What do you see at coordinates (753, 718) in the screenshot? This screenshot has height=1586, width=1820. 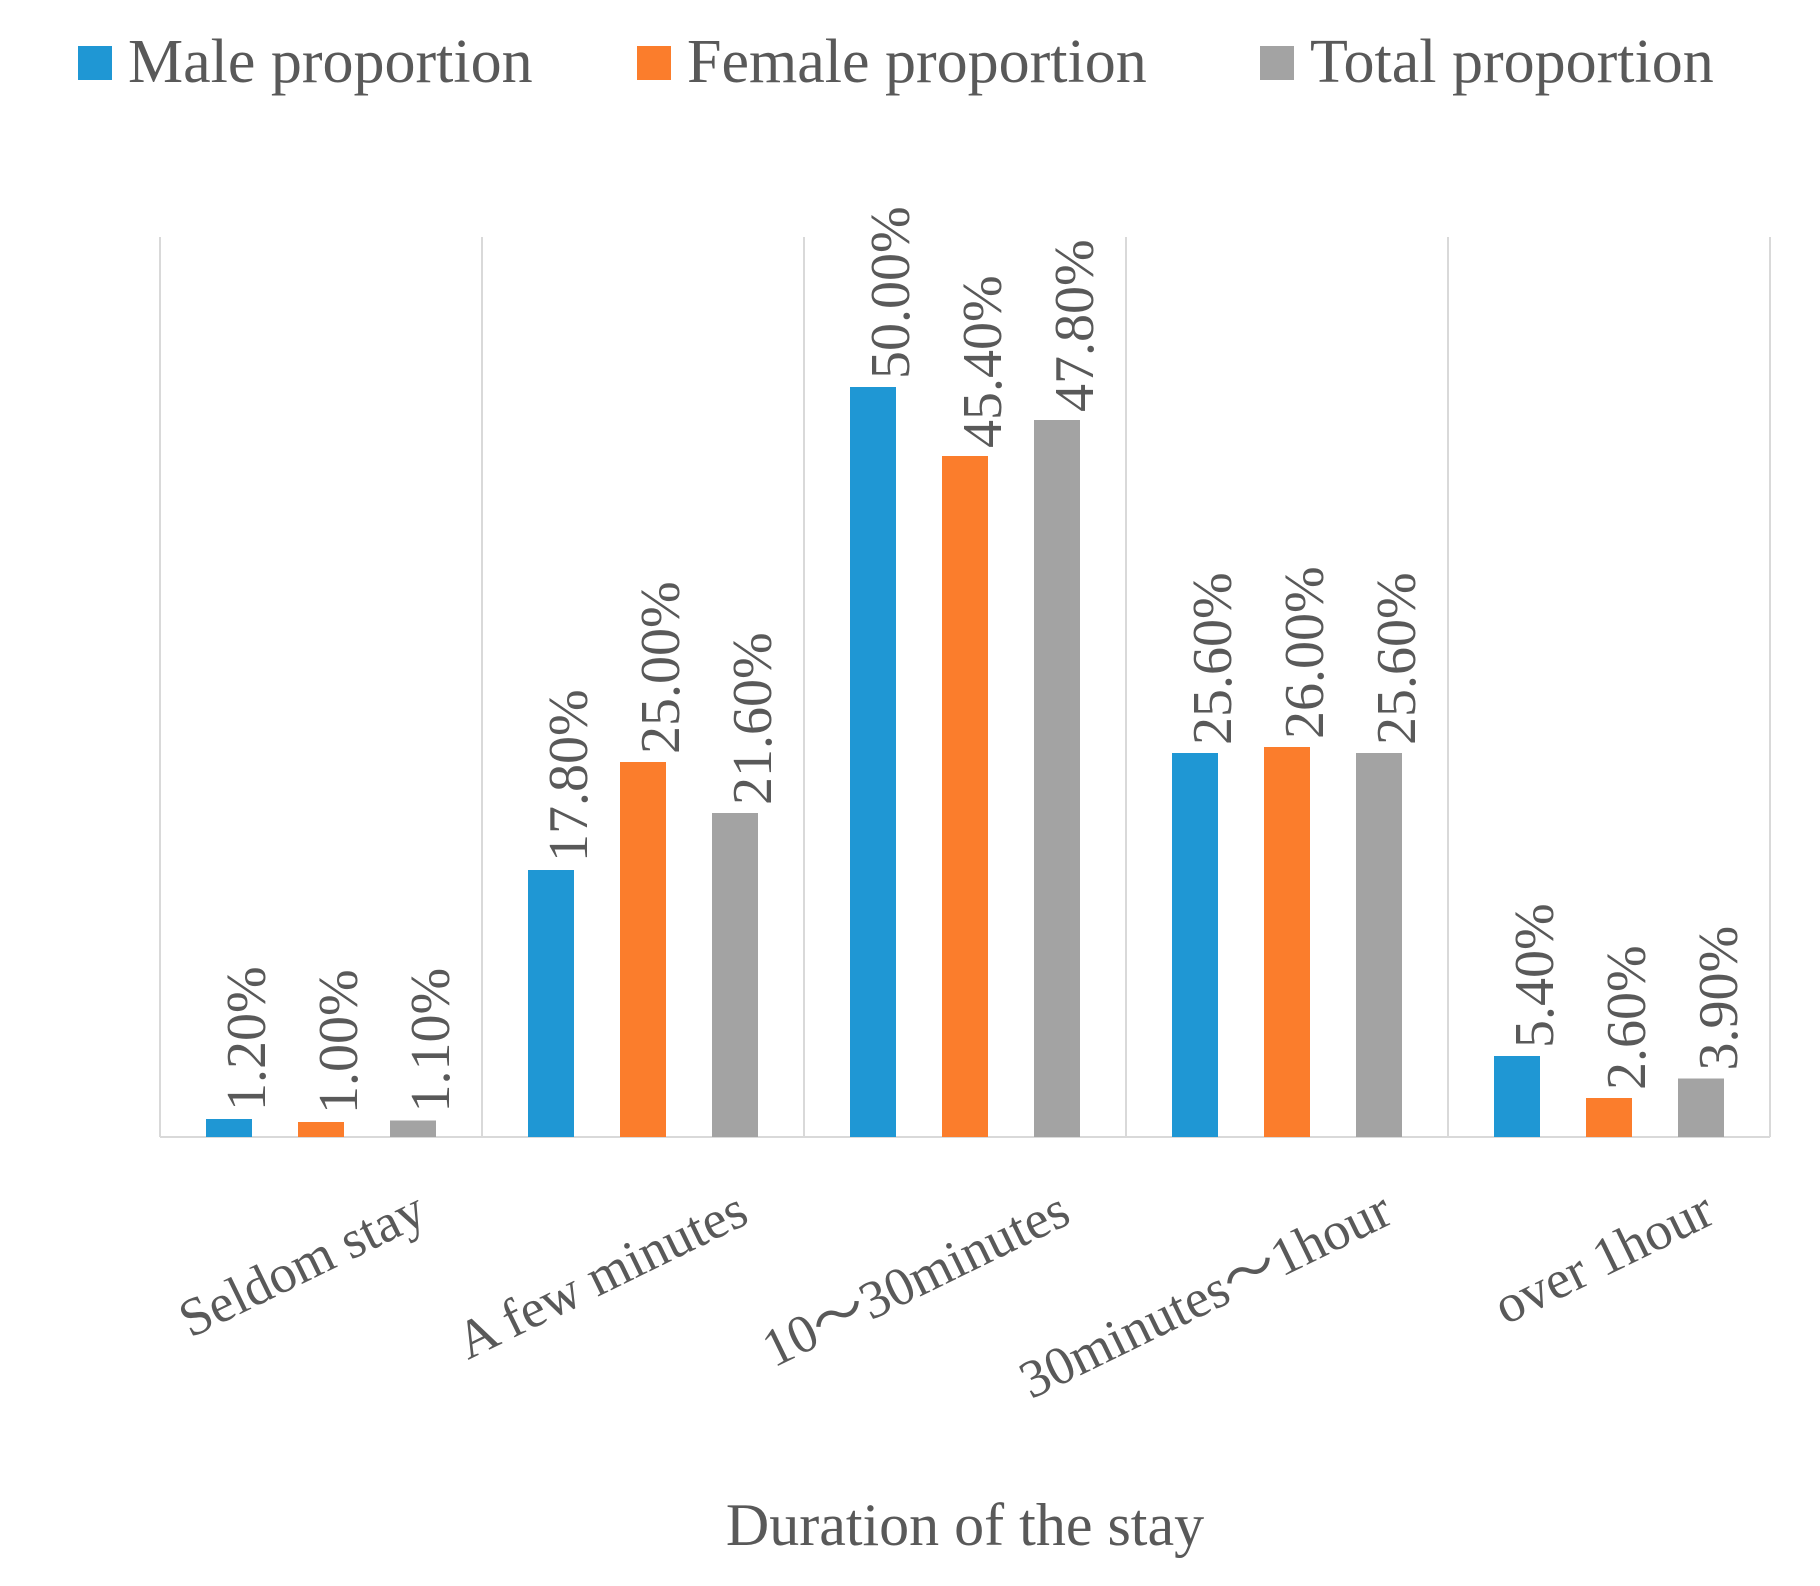 I see `data-label-2-1: 21.60%` at bounding box center [753, 718].